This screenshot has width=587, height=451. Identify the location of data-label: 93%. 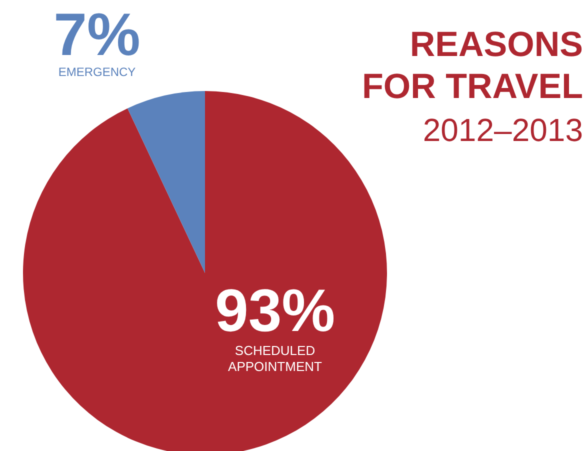
(275, 310).